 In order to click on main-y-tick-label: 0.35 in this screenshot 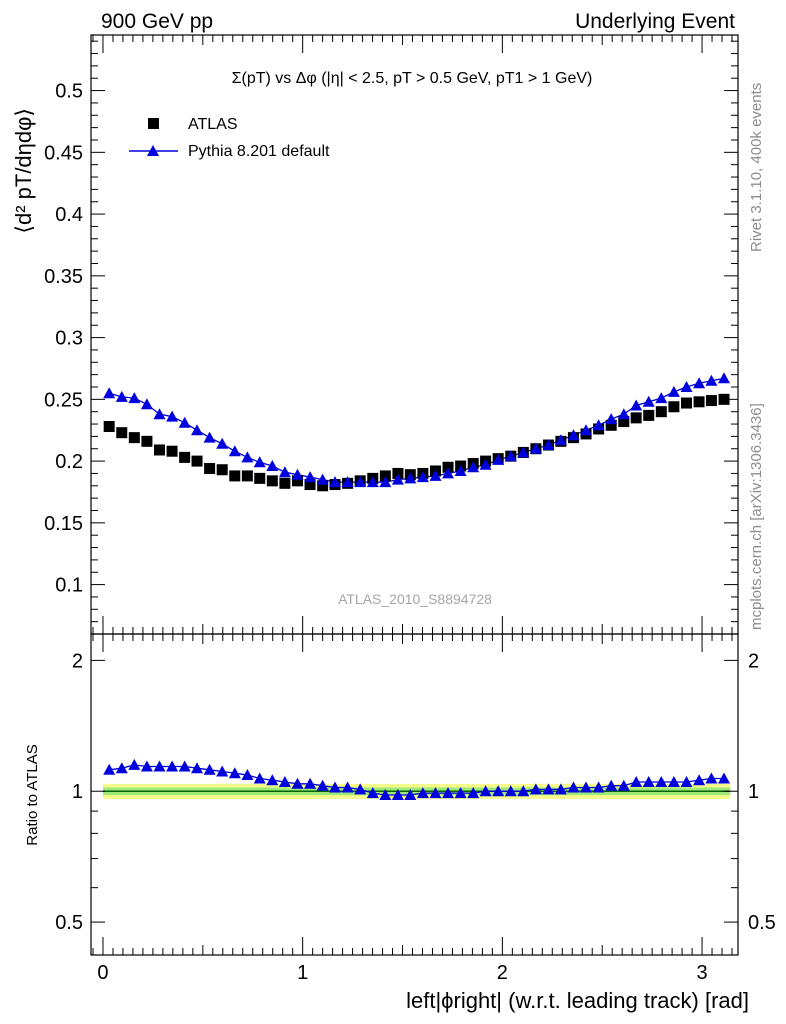, I will do `click(63, 277)`.